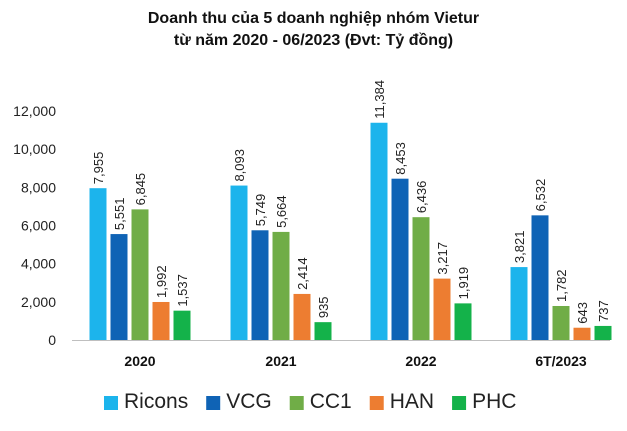 Image resolution: width=627 pixels, height=431 pixels. Describe the element at coordinates (239, 165) in the screenshot. I see `data-label: 8,093` at that location.